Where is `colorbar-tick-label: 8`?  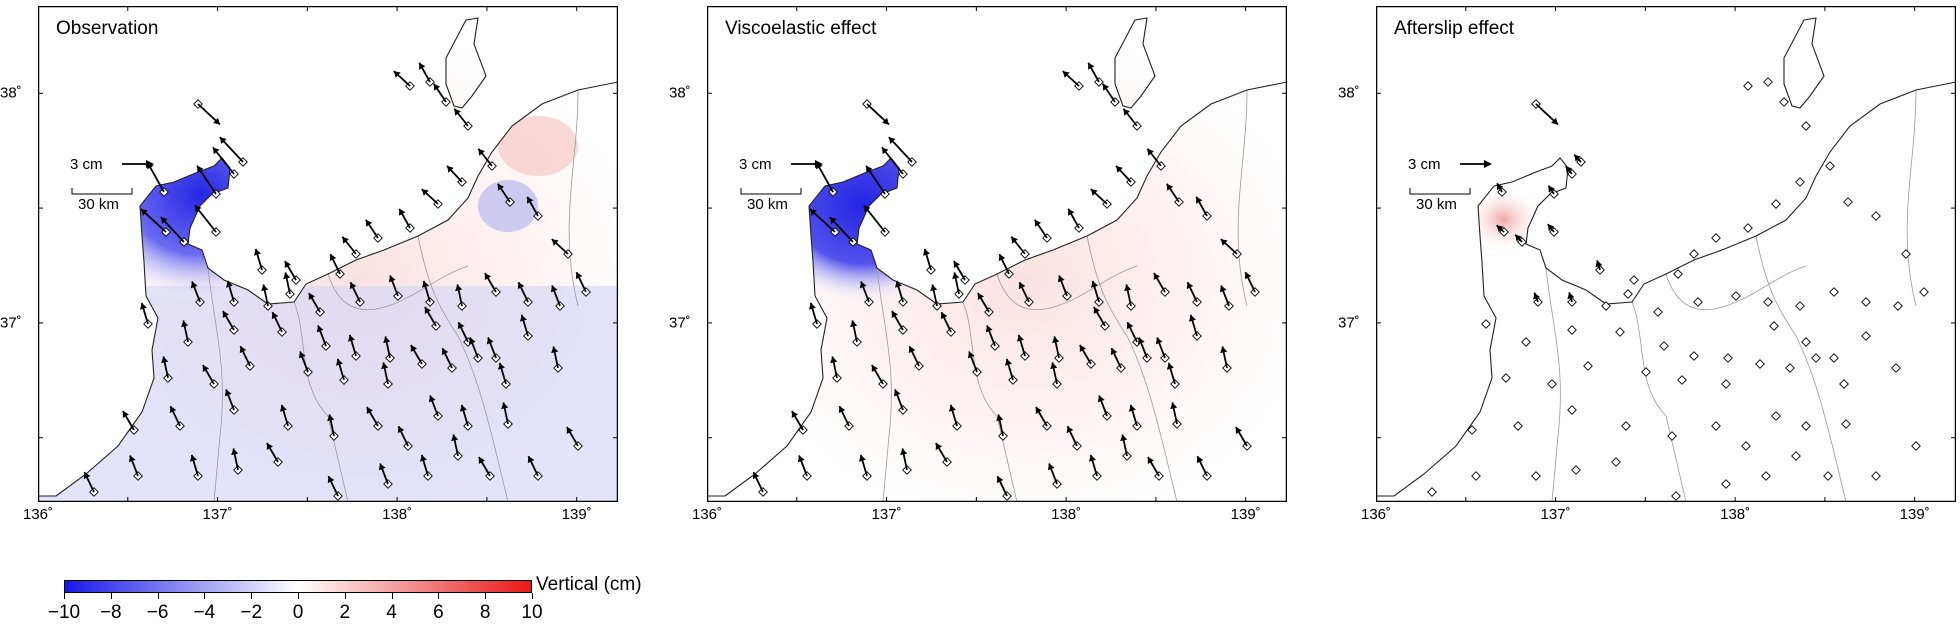 colorbar-tick-label: 8 is located at coordinates (485, 612).